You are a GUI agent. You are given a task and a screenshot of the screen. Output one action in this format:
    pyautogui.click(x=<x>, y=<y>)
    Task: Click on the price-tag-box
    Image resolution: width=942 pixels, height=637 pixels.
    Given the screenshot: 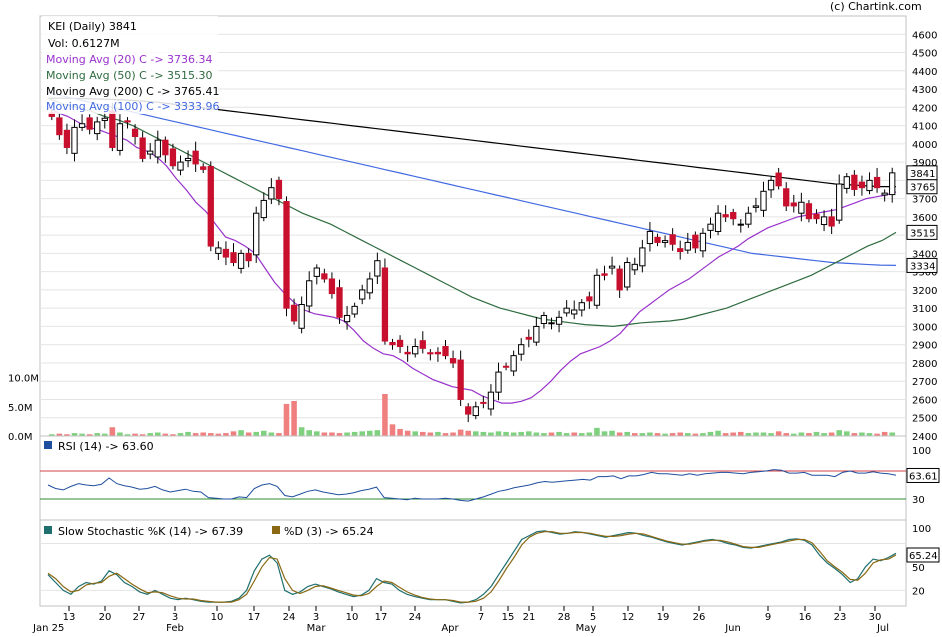 What is the action you would take?
    pyautogui.click(x=922, y=187)
    